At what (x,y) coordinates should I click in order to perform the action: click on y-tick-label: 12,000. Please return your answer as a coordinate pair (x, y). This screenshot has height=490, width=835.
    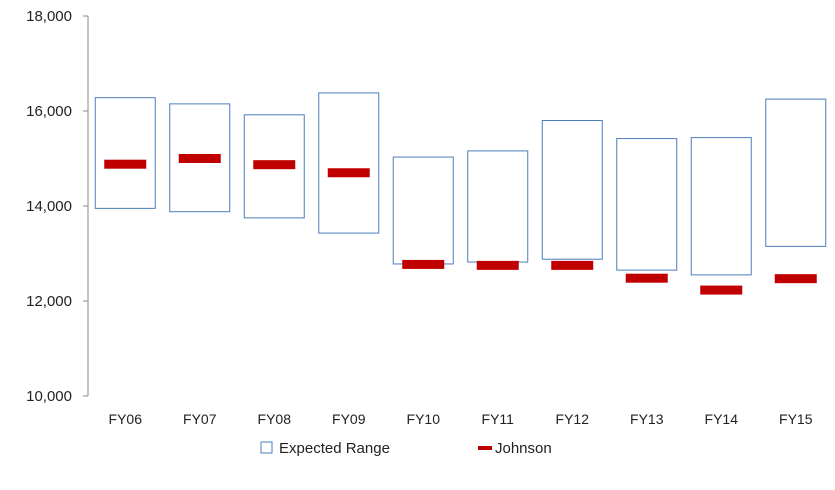
    Looking at the image, I should click on (49, 301).